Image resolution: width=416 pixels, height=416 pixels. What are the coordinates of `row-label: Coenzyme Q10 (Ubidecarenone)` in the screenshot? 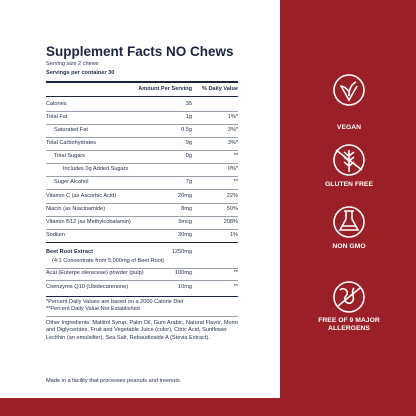 It's located at (87, 287).